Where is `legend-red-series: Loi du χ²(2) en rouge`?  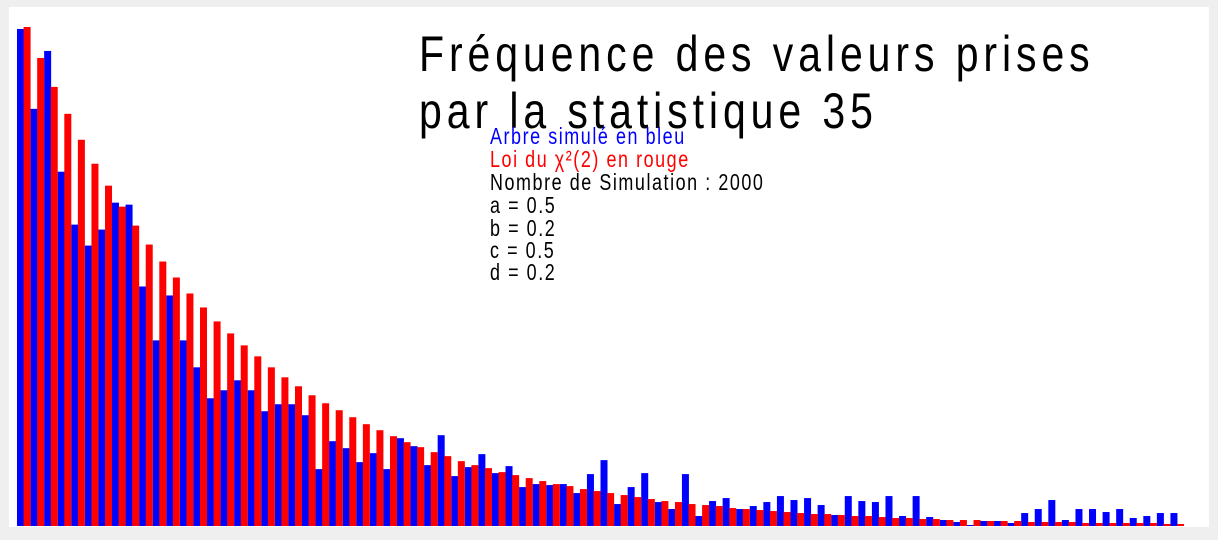
legend-red-series: Loi du χ²(2) en rouge is located at coordinates (590, 159).